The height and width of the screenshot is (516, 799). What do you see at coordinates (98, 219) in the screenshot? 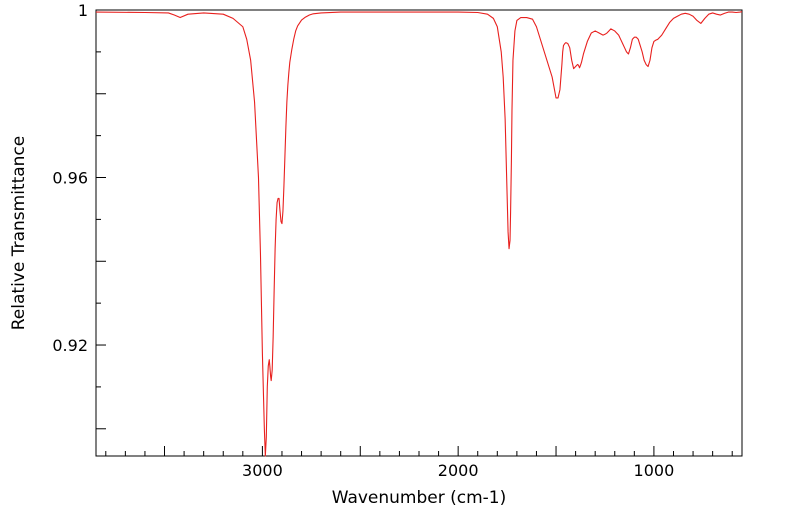
I see `y-minor-ticks` at bounding box center [98, 219].